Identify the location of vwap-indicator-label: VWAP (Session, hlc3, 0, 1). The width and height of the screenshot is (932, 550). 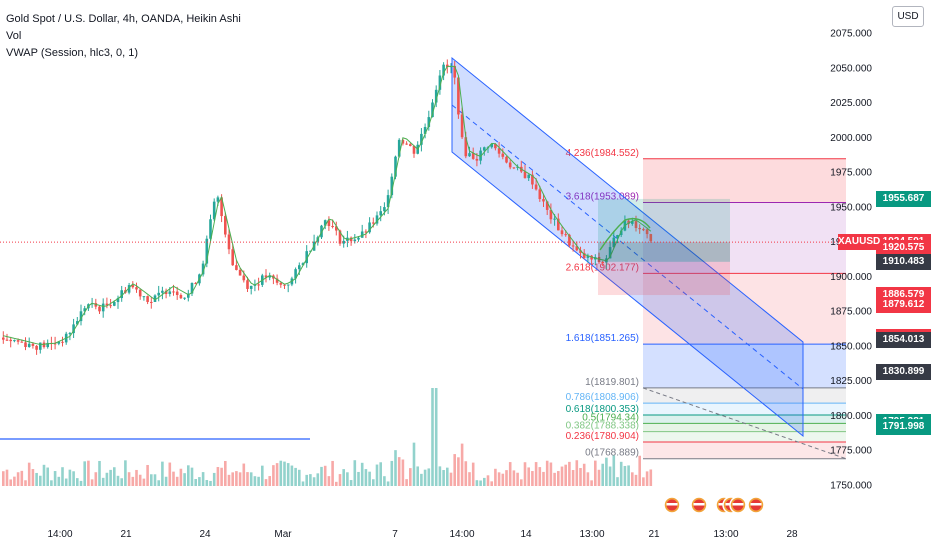
(72, 53).